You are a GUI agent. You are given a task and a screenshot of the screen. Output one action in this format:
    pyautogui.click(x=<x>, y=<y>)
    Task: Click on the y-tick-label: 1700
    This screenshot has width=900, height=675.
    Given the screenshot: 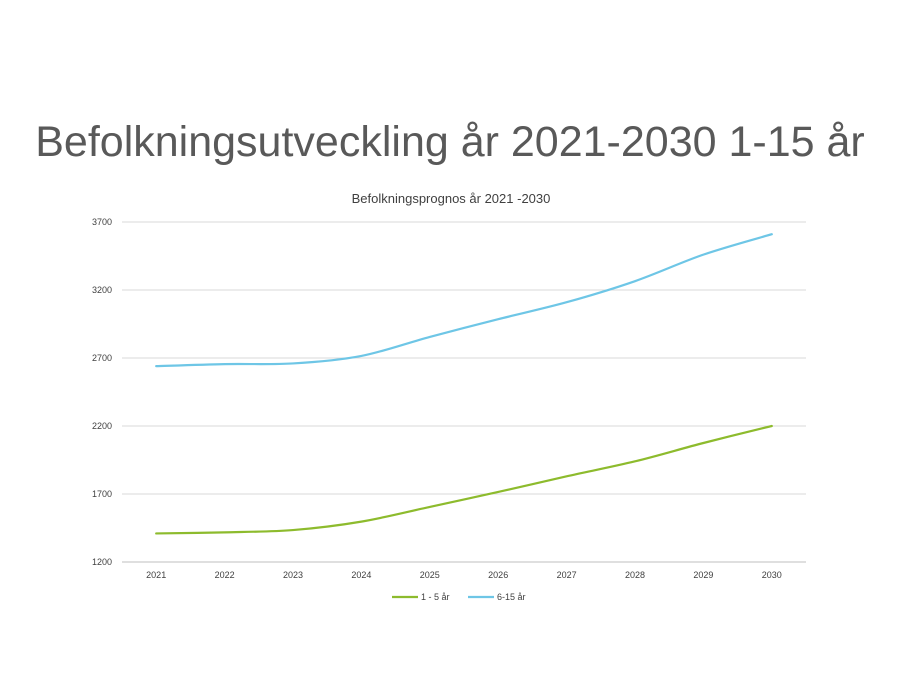 What is the action you would take?
    pyautogui.click(x=102, y=494)
    